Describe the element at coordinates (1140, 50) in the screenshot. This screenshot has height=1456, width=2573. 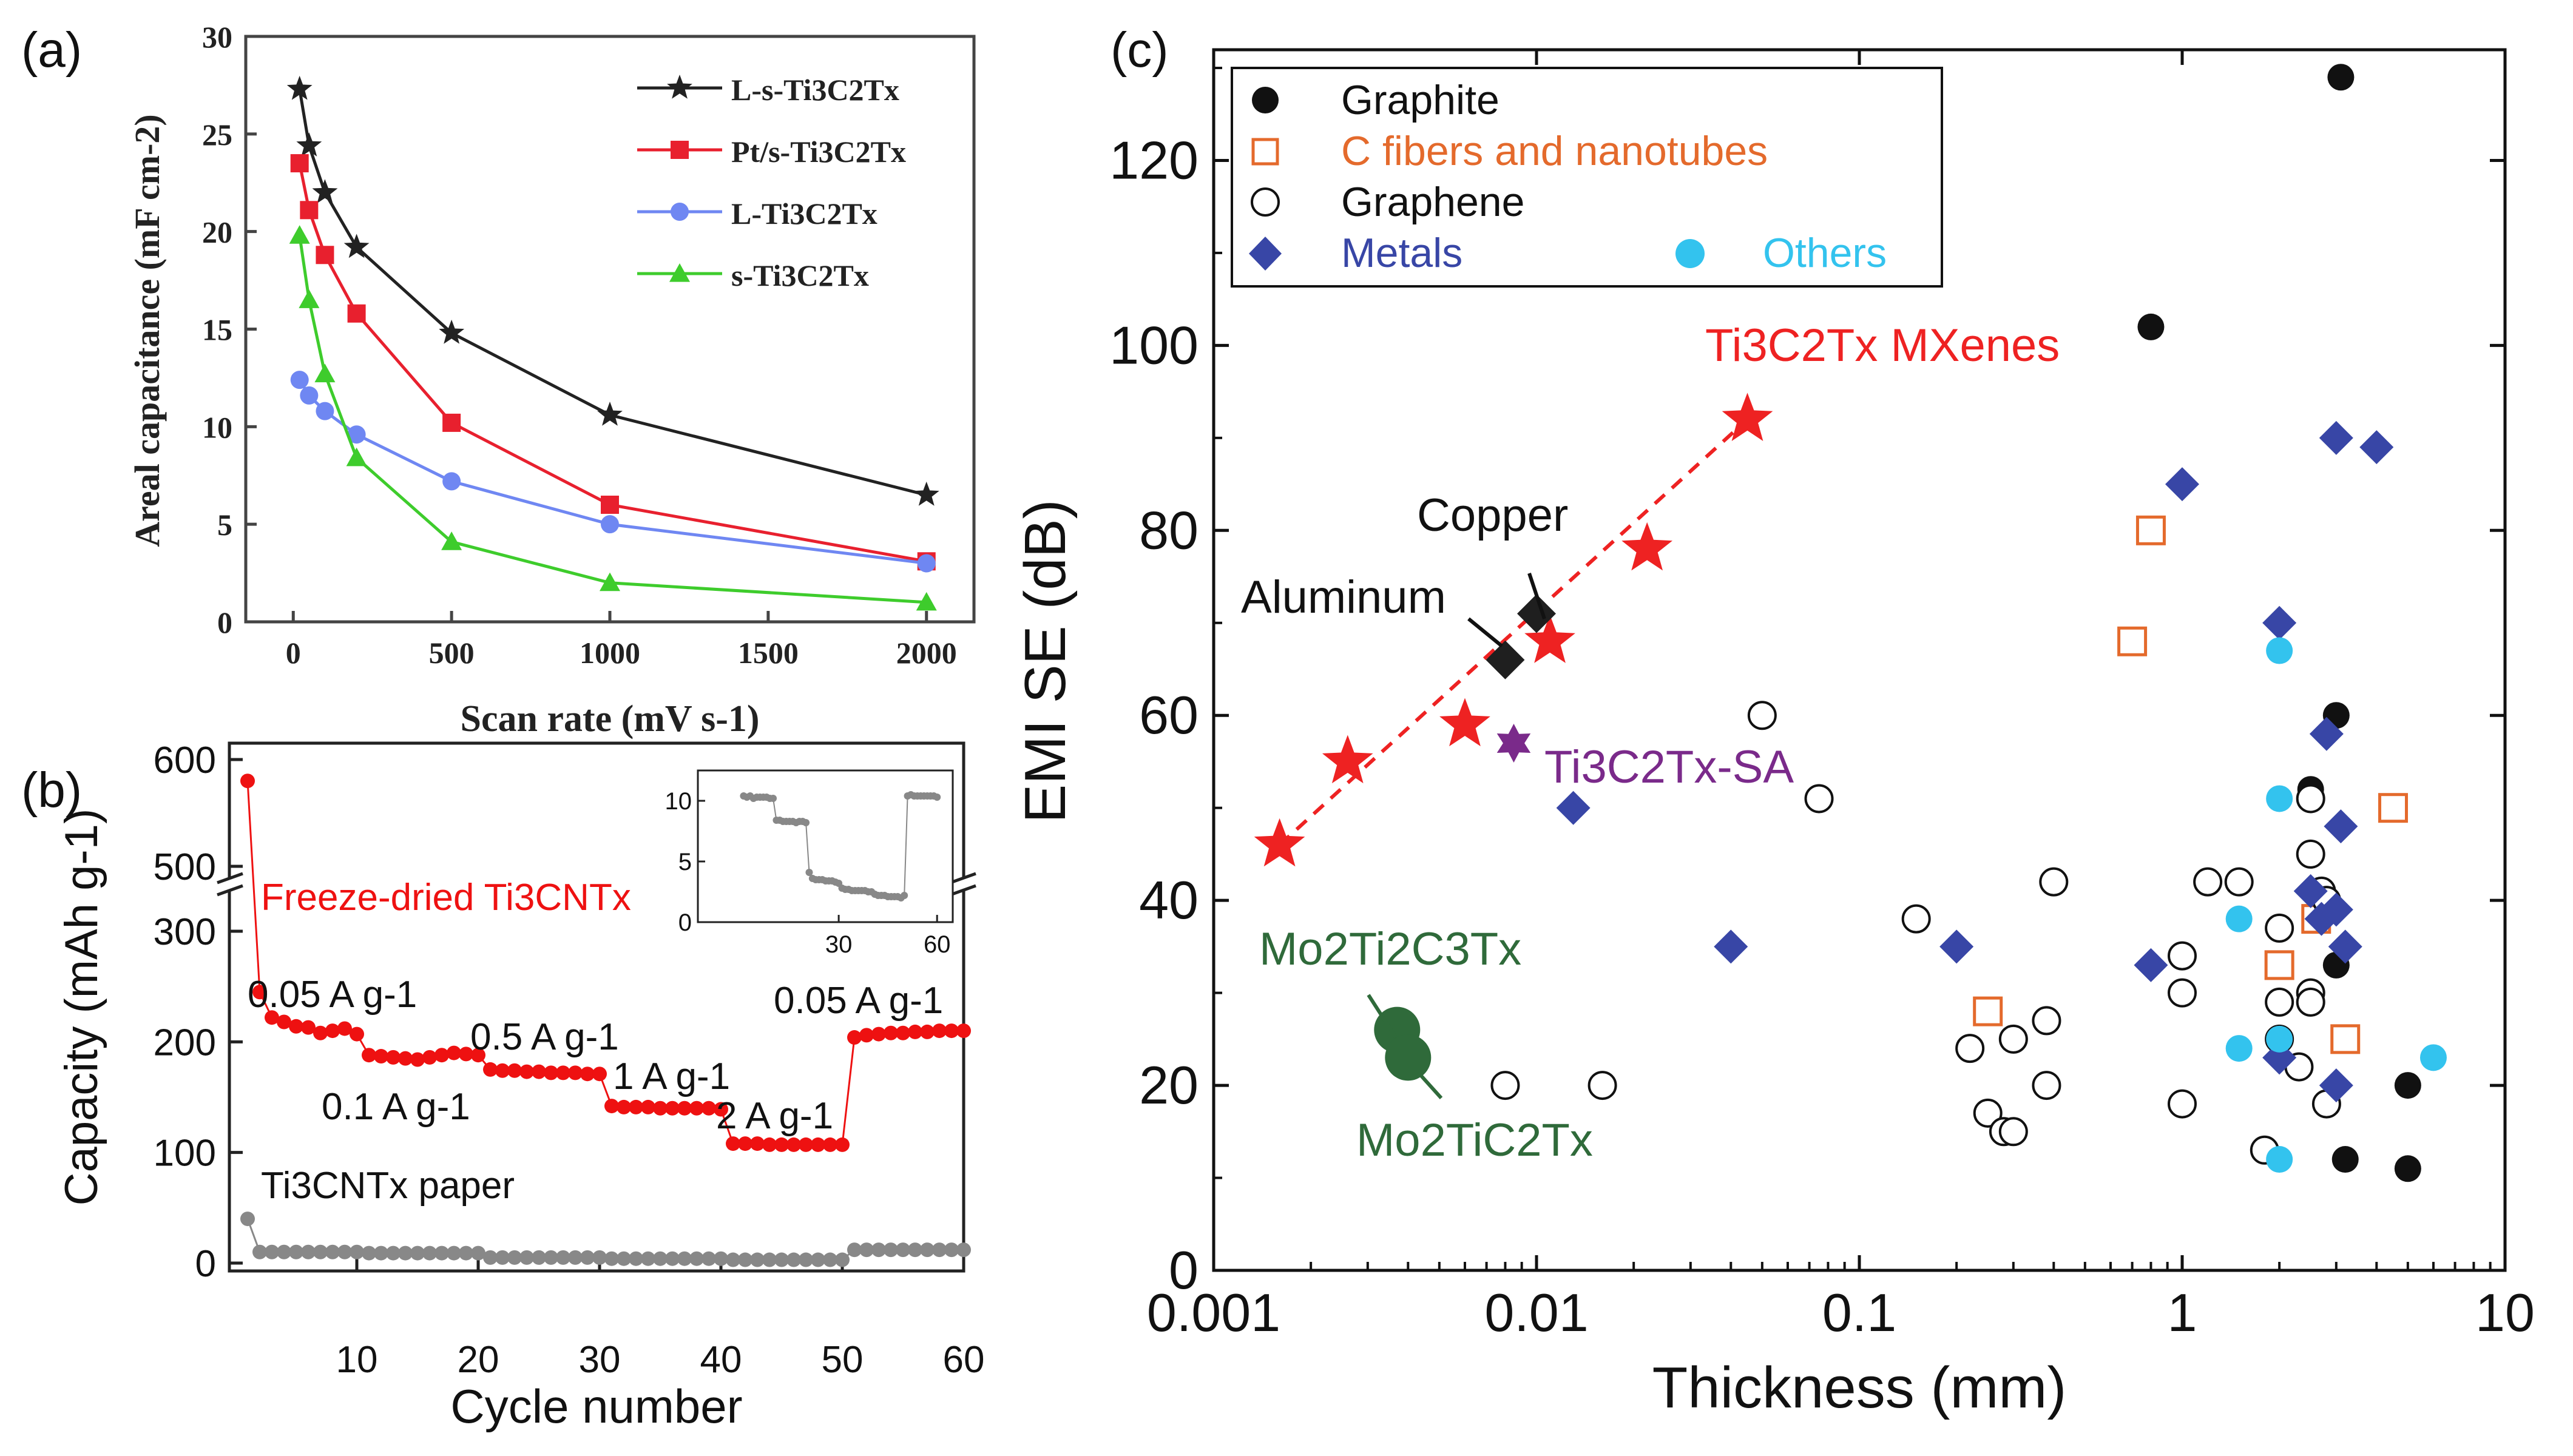
I see `panel-c-label: (c)` at that location.